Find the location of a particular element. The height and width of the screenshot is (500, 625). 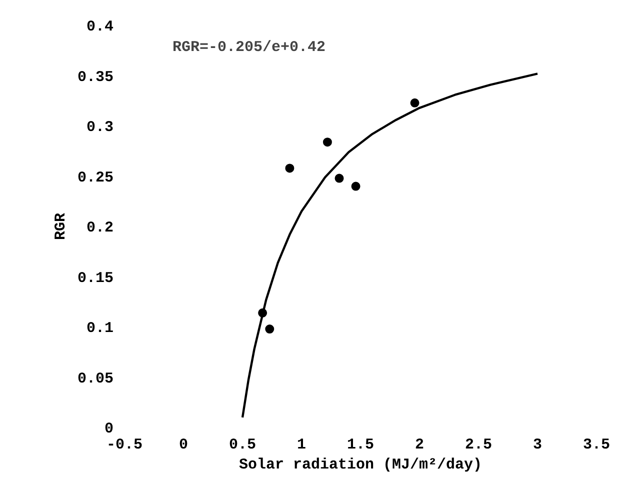

x-tick-label: 2 is located at coordinates (419, 445).